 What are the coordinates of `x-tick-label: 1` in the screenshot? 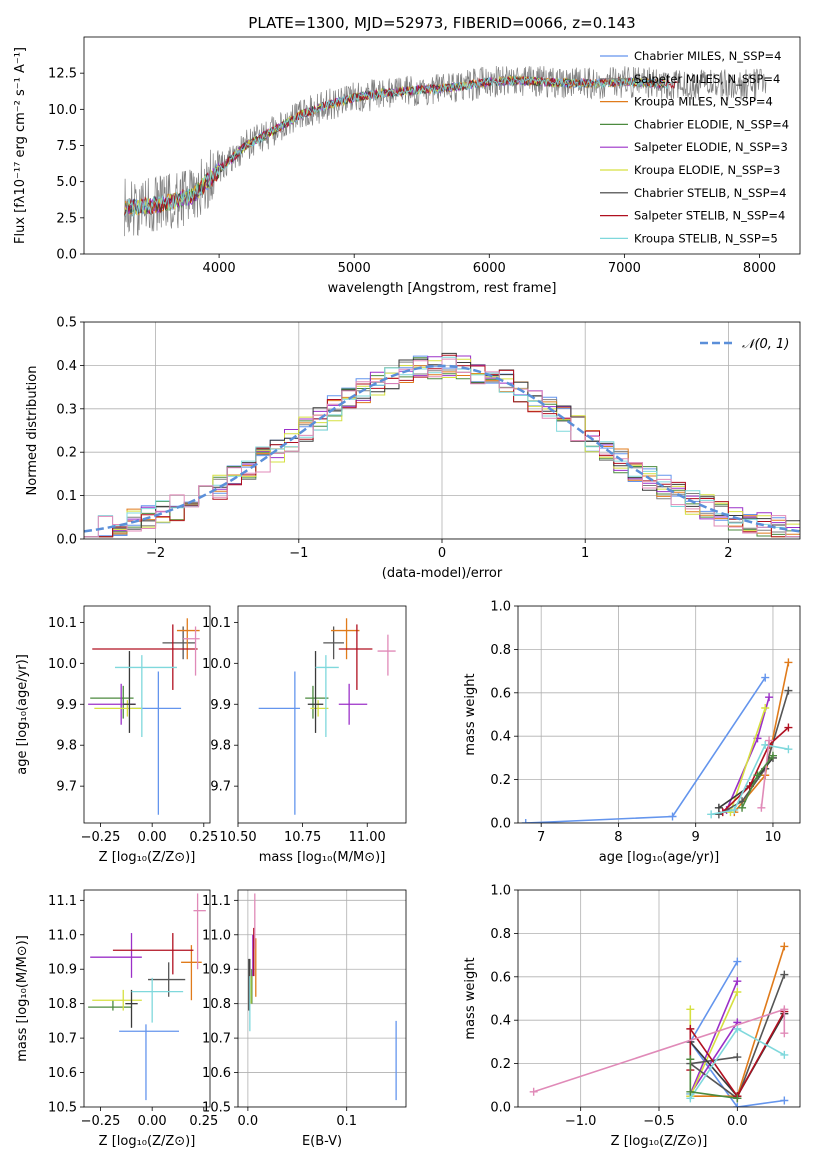 It's located at (585, 553).